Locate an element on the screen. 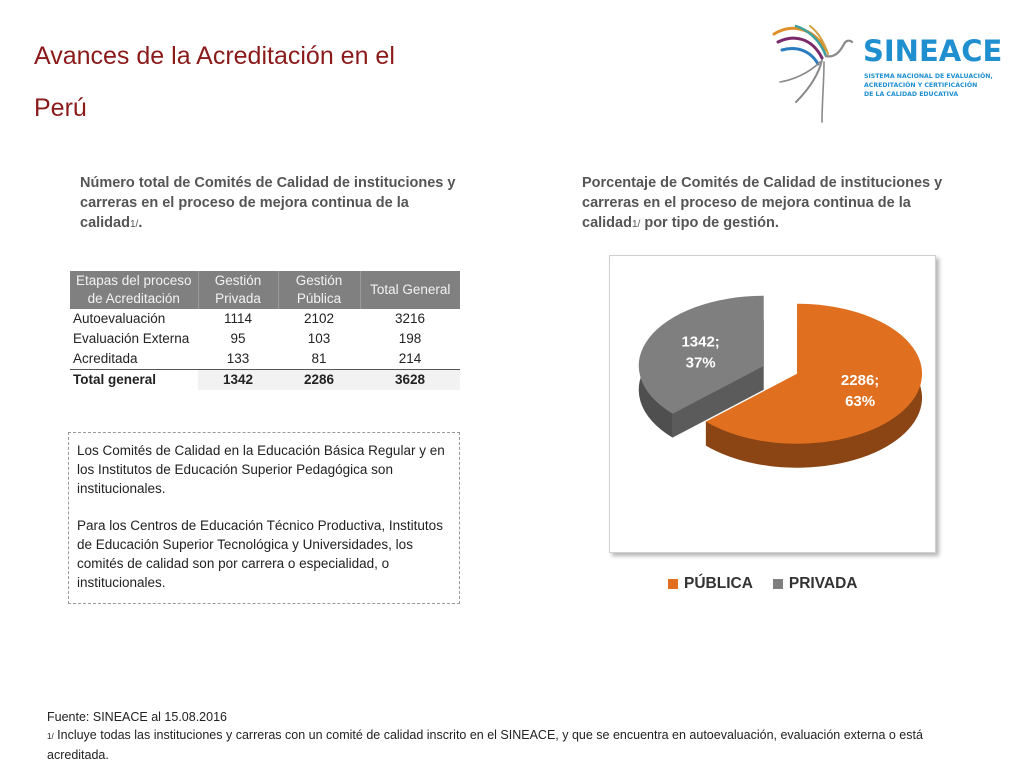  total-general: 3628 is located at coordinates (410, 379).